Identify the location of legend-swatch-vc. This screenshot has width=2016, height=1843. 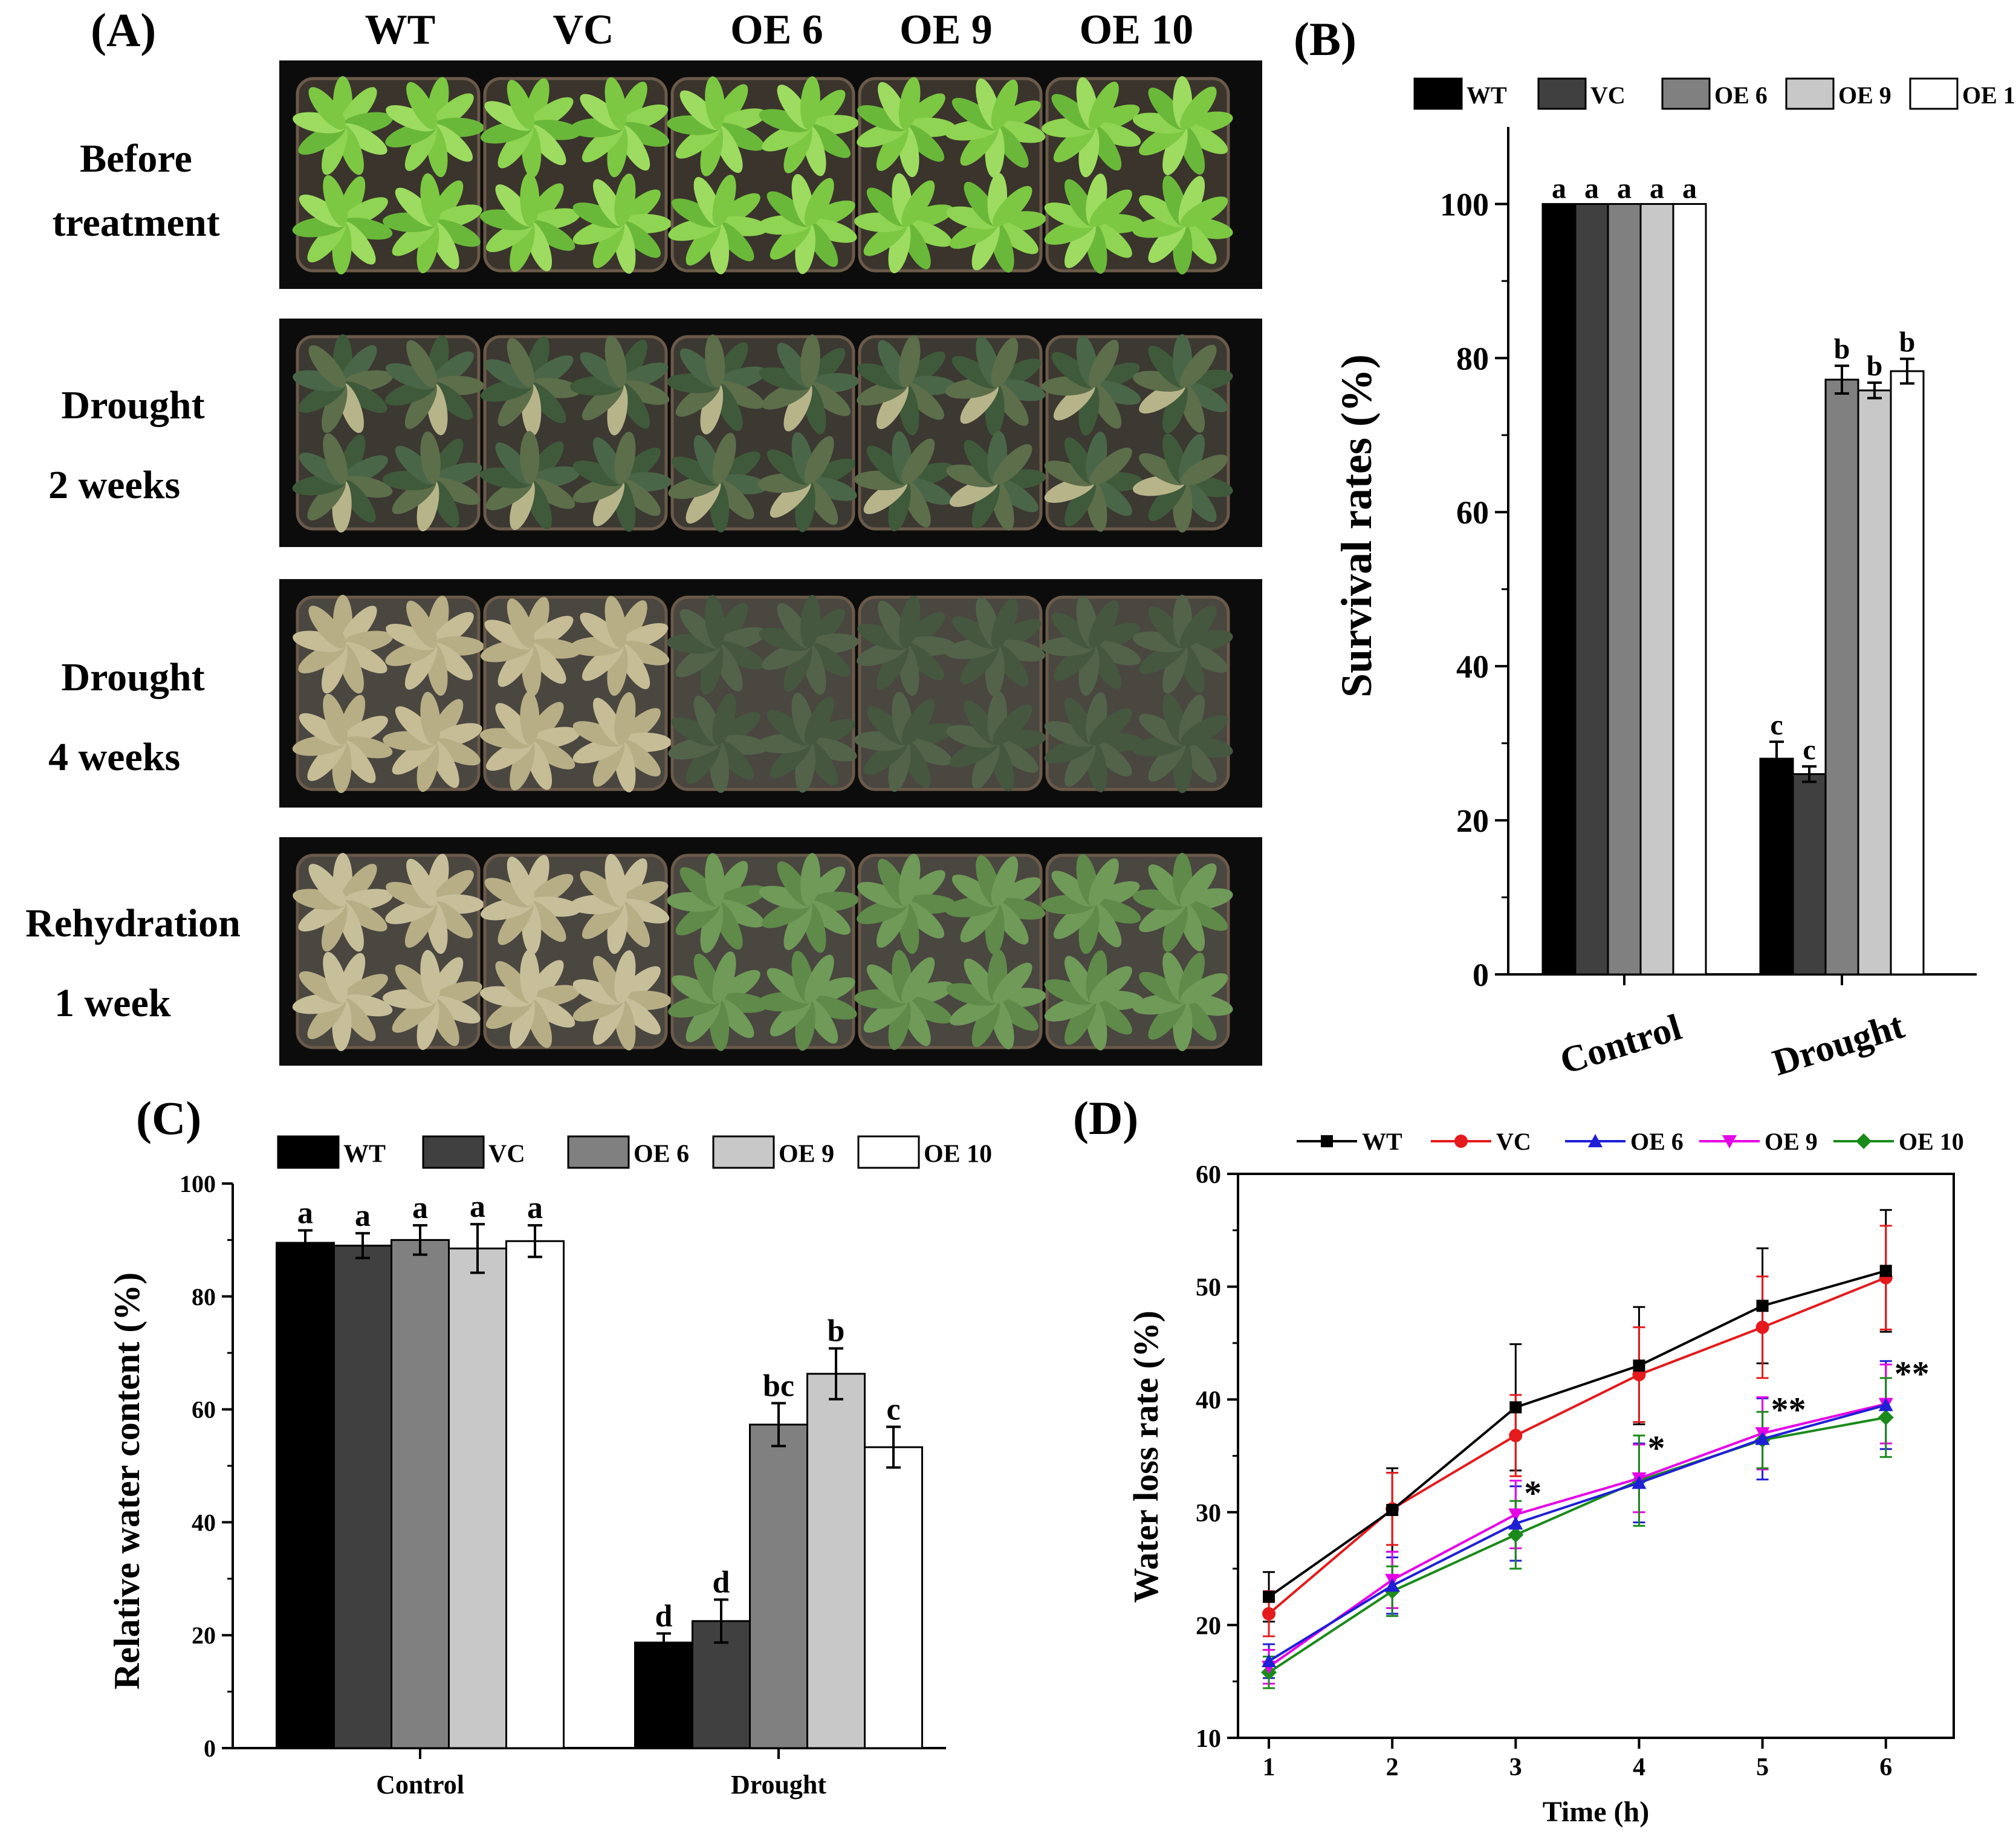
(454, 1152).